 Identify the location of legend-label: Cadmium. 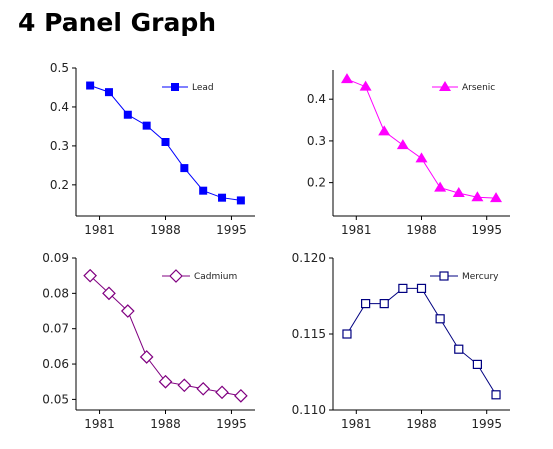
(215, 277).